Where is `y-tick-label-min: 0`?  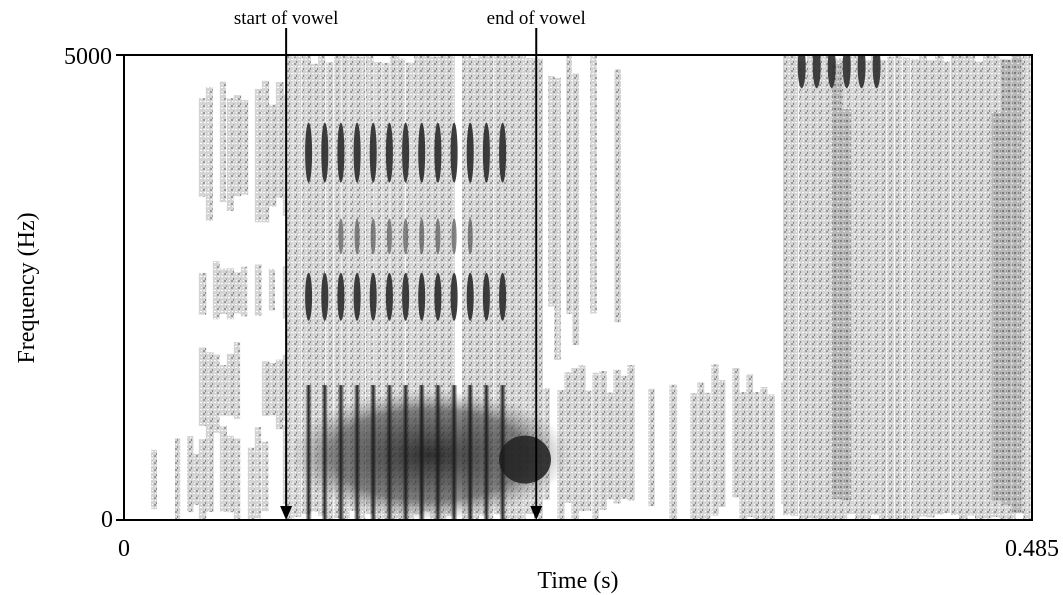
y-tick-label-min: 0 is located at coordinates (107, 520).